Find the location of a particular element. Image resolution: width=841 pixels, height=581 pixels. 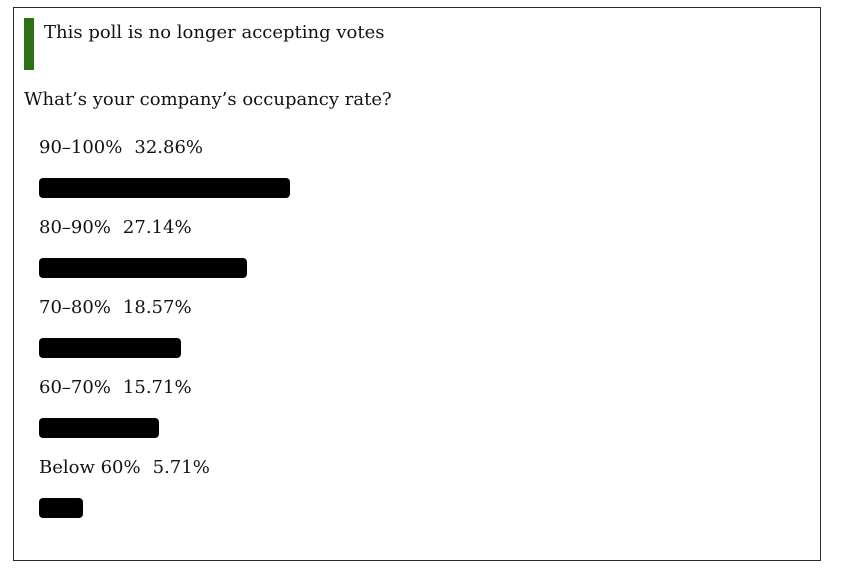

option-label: 70–80% is located at coordinates (75, 307).